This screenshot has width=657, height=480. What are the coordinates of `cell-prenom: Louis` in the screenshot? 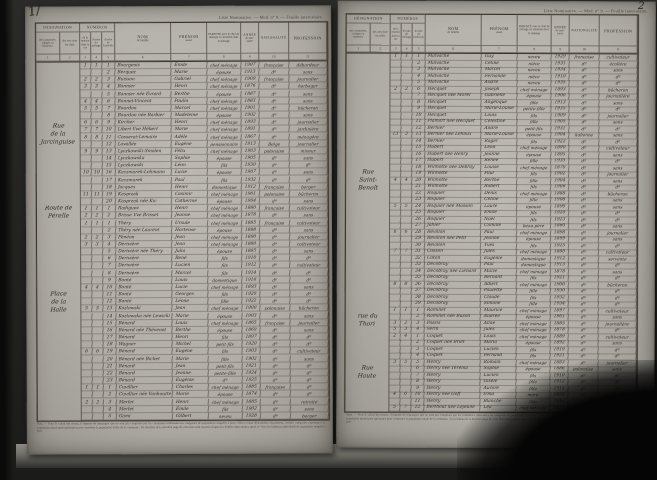 It's located at (190, 280).